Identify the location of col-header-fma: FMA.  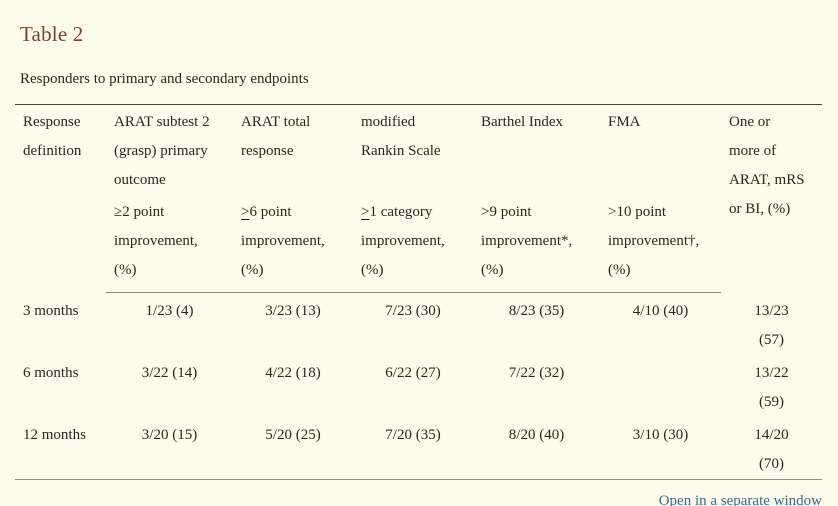
(624, 122).